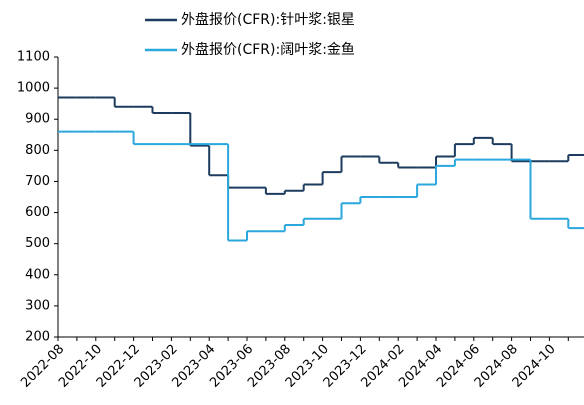 The width and height of the screenshot is (584, 405). What do you see at coordinates (268, 49) in the screenshot?
I see `legend-label: 外盘报价(CFR):阔叶浆:金鱼` at bounding box center [268, 49].